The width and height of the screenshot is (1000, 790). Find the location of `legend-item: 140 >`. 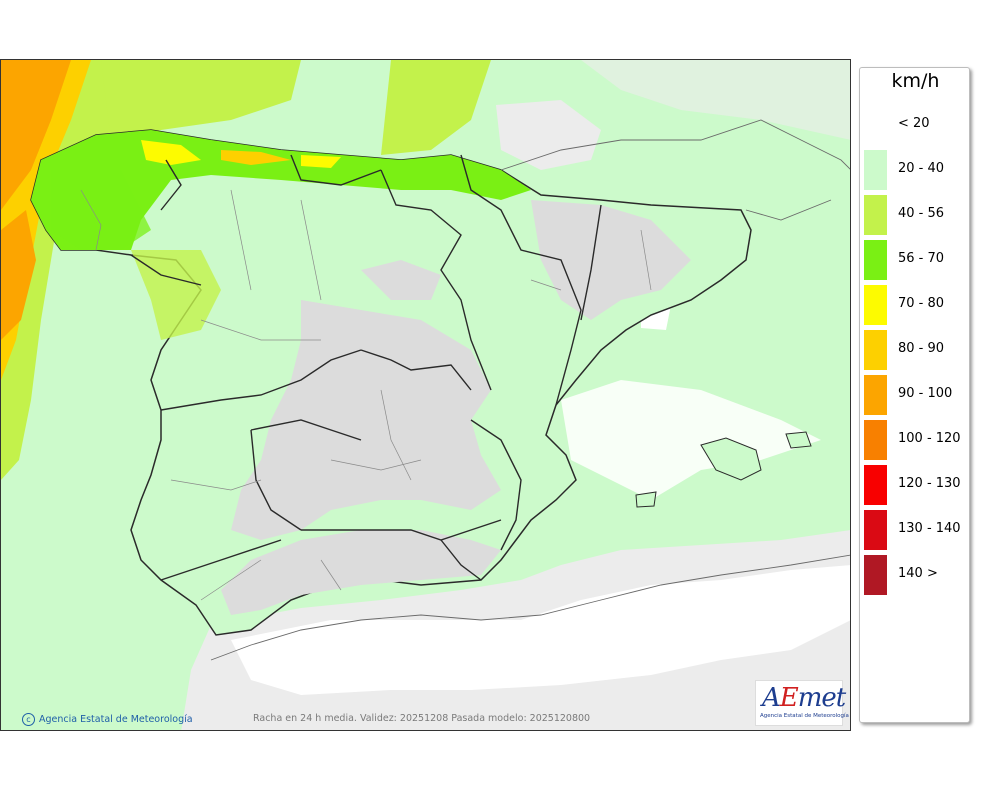

legend-item: 140 > is located at coordinates (916, 574).